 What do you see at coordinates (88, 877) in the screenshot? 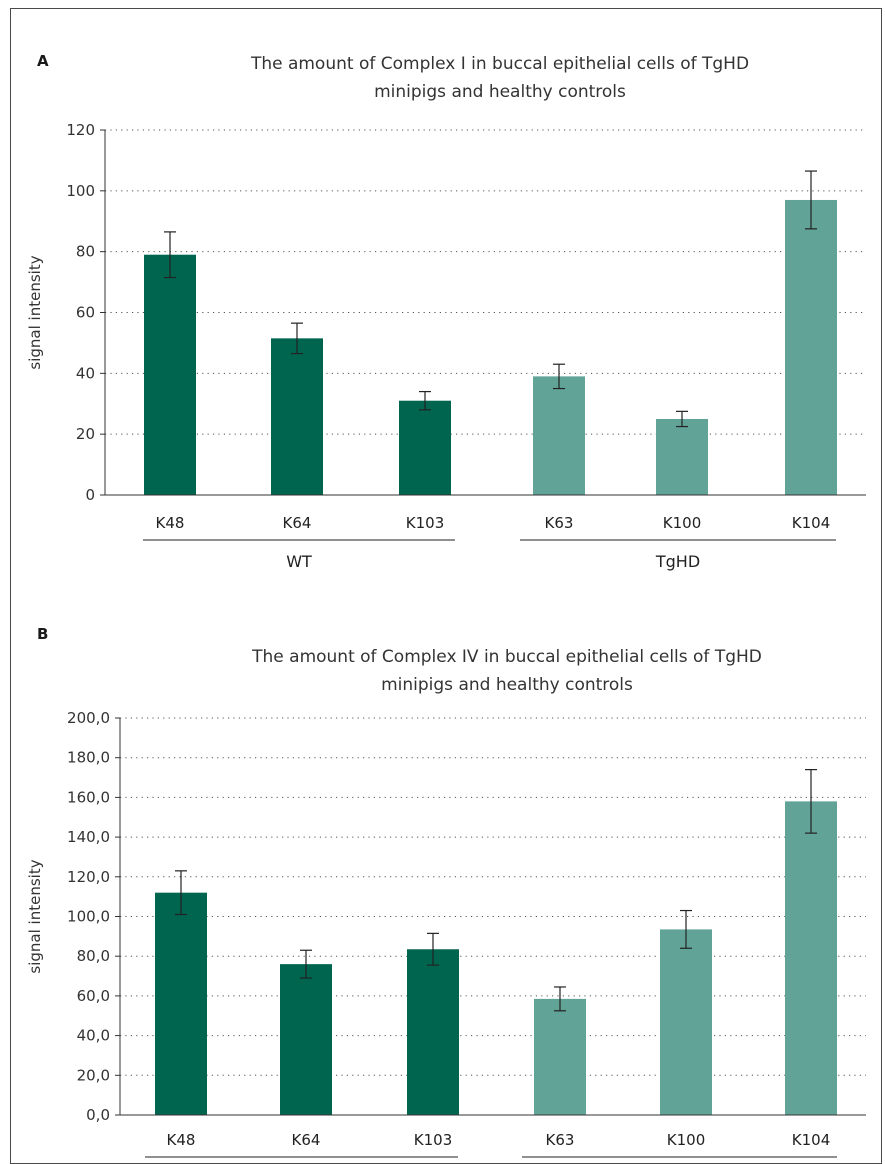
I see `y-tick-label: 120,0` at bounding box center [88, 877].